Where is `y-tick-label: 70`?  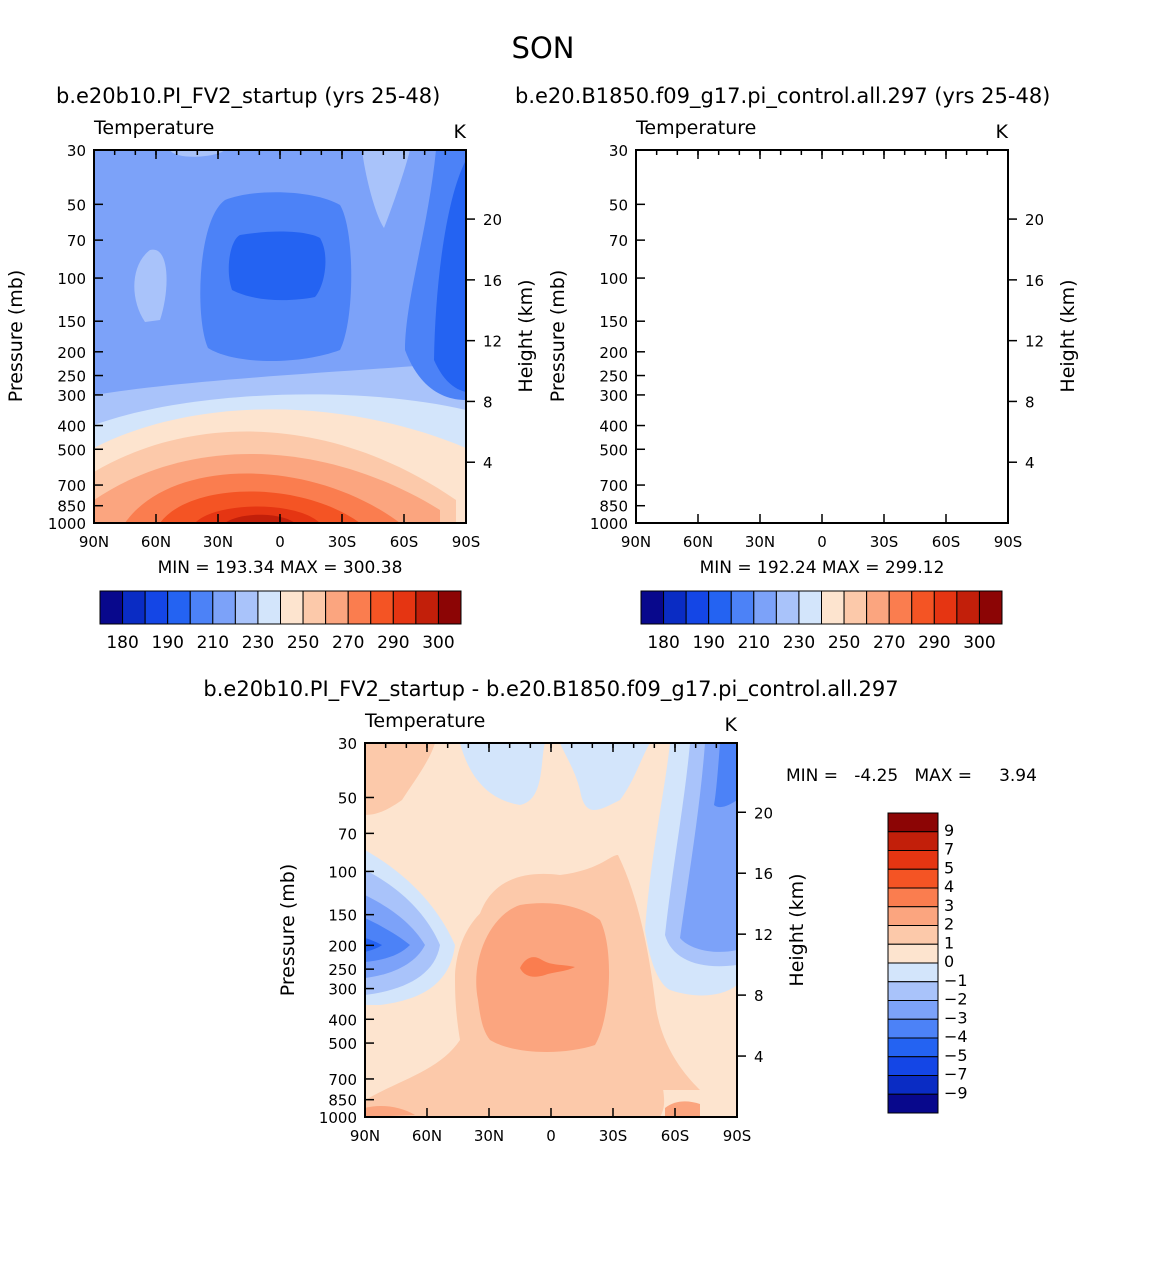
y-tick-label: 70 is located at coordinates (347, 834).